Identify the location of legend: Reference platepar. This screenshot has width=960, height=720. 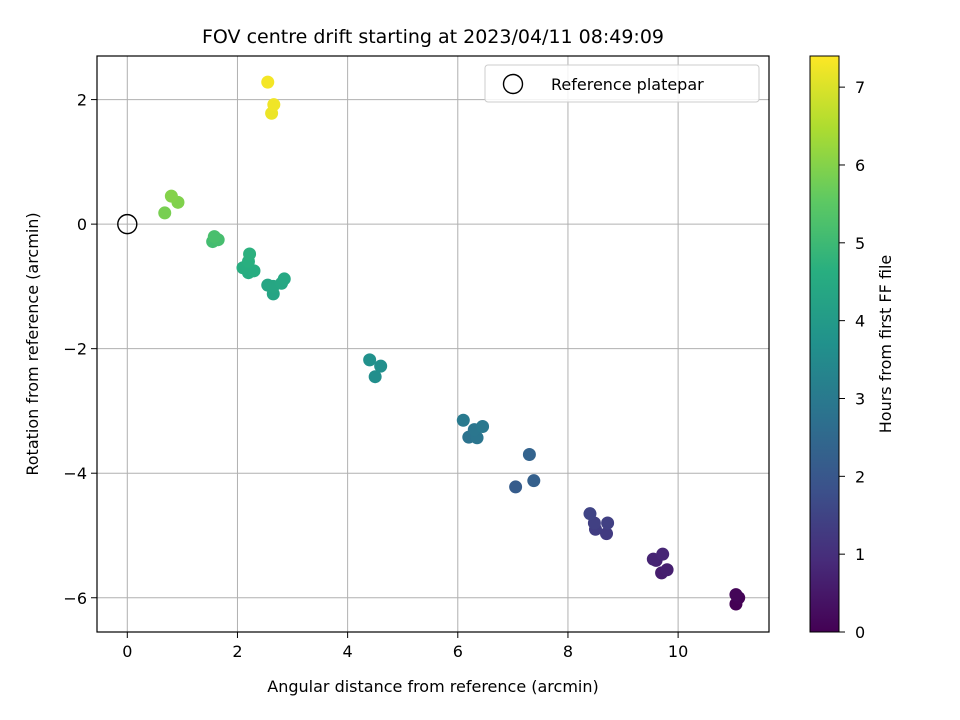
(622, 83).